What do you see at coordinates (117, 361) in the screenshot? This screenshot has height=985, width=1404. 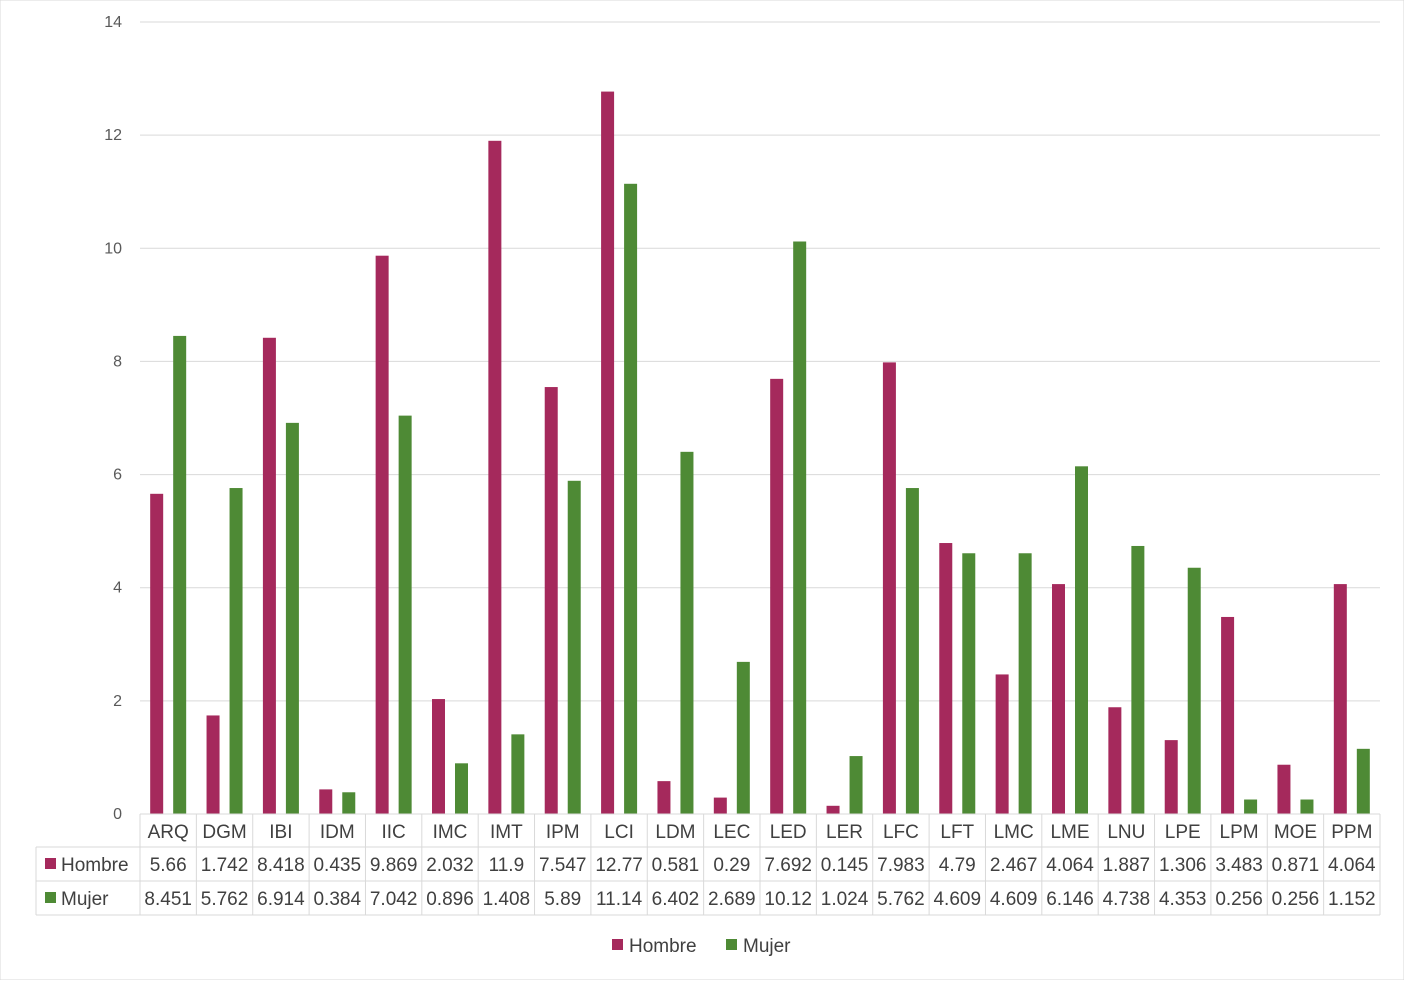 I see `y-tick-label: 8` at bounding box center [117, 361].